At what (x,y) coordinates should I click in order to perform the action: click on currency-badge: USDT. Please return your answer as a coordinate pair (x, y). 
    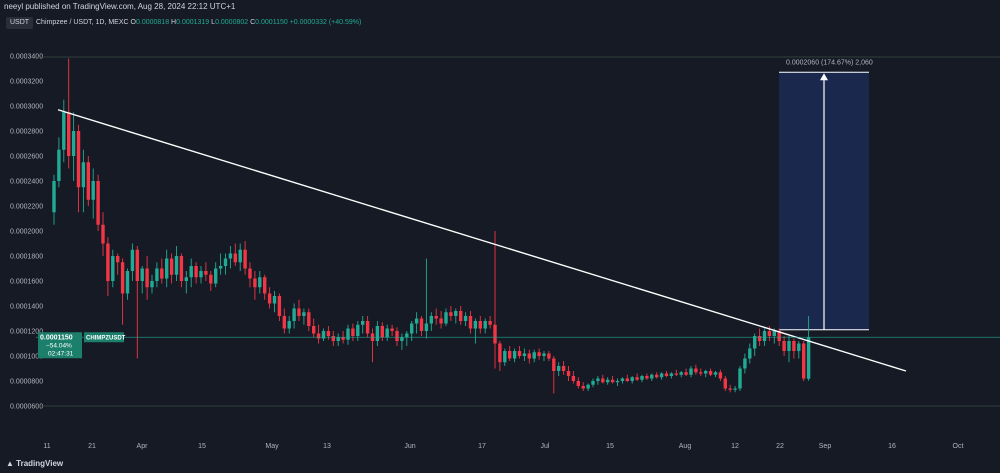
    Looking at the image, I should click on (20, 23).